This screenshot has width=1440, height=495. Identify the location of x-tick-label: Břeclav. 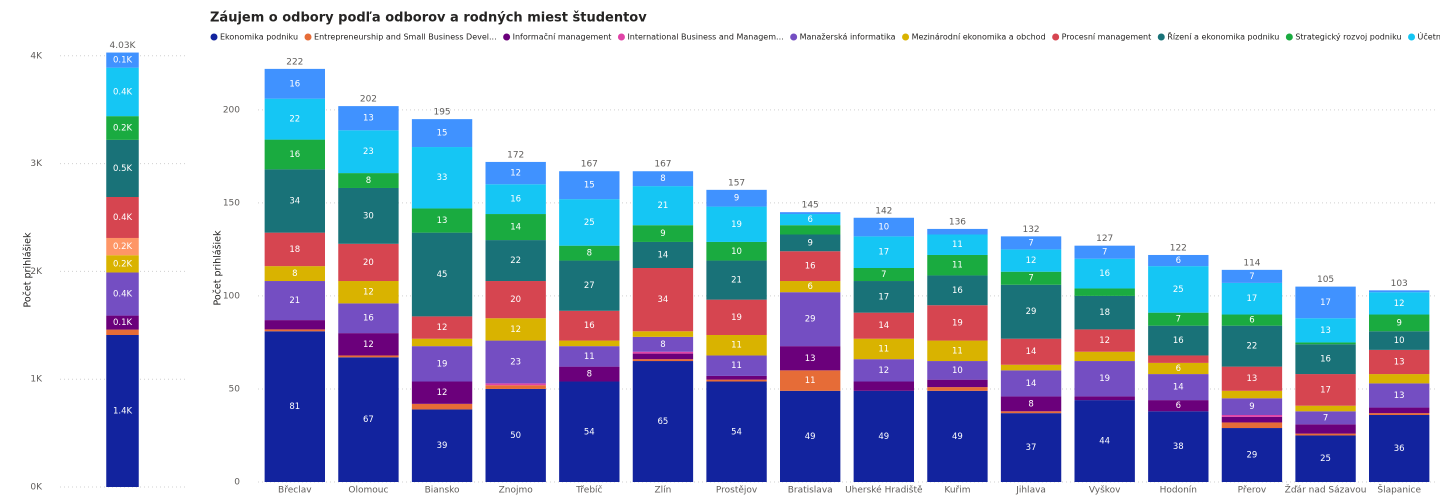
(295, 490).